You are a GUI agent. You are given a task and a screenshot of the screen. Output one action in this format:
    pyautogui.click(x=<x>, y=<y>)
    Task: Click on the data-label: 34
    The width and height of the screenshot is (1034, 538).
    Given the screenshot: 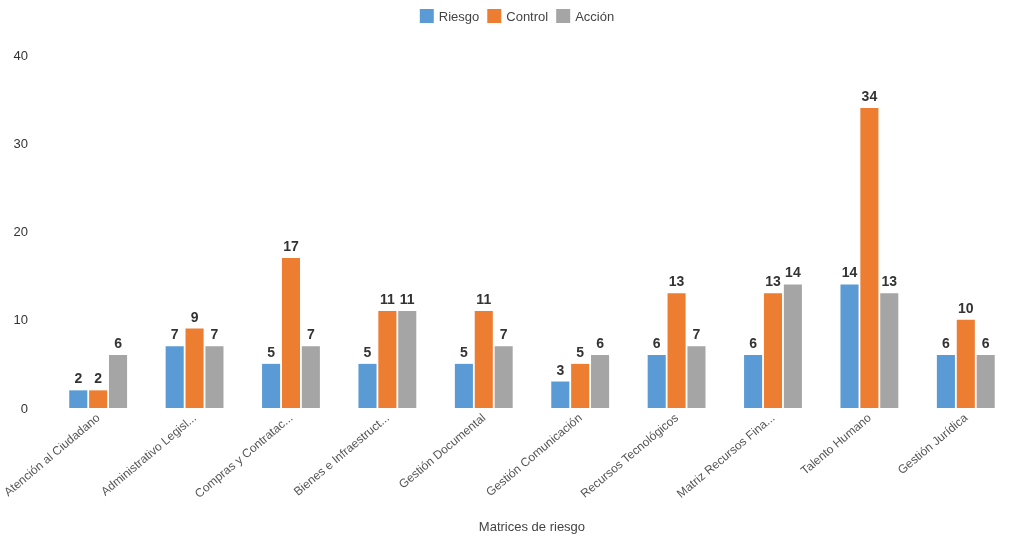 What is the action you would take?
    pyautogui.click(x=869, y=95)
    